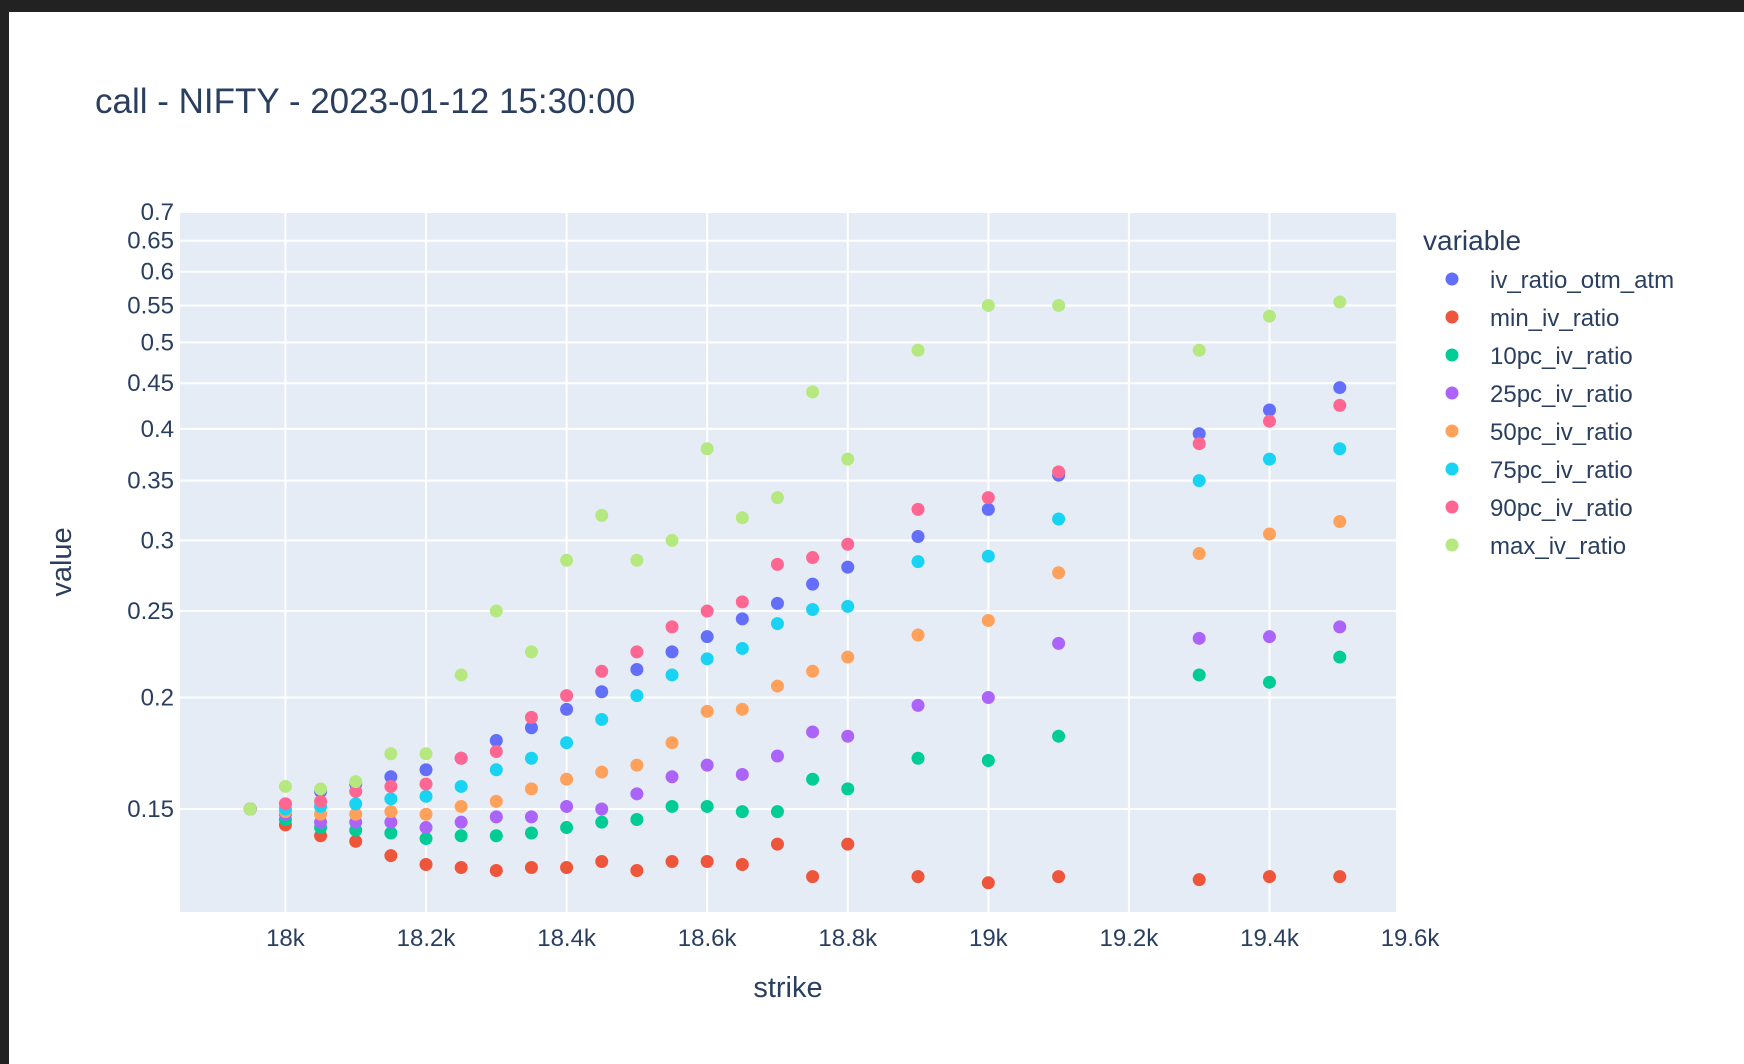 The image size is (1744, 1064). What do you see at coordinates (787, 988) in the screenshot?
I see `x-axis-title: strike` at bounding box center [787, 988].